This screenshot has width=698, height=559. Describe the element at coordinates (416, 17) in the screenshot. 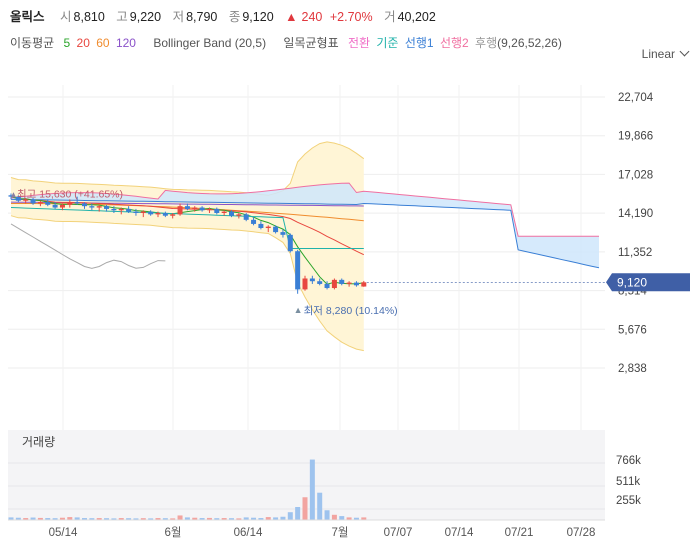

I see `volume-value: 40,202` at that location.